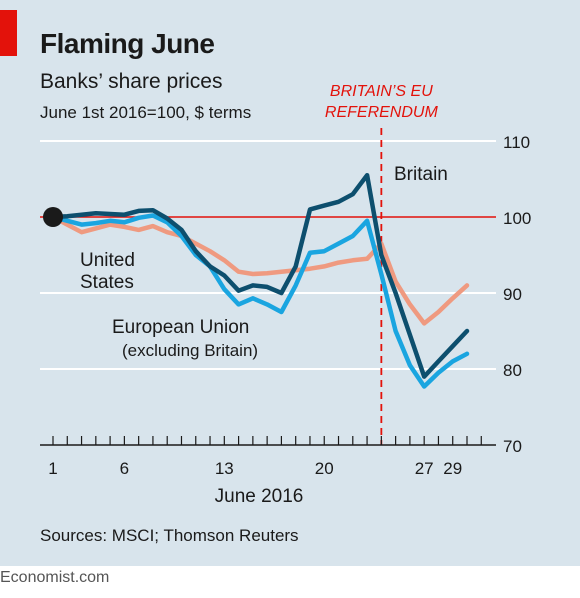  I want to click on x-tick-label: 1, so click(52, 468).